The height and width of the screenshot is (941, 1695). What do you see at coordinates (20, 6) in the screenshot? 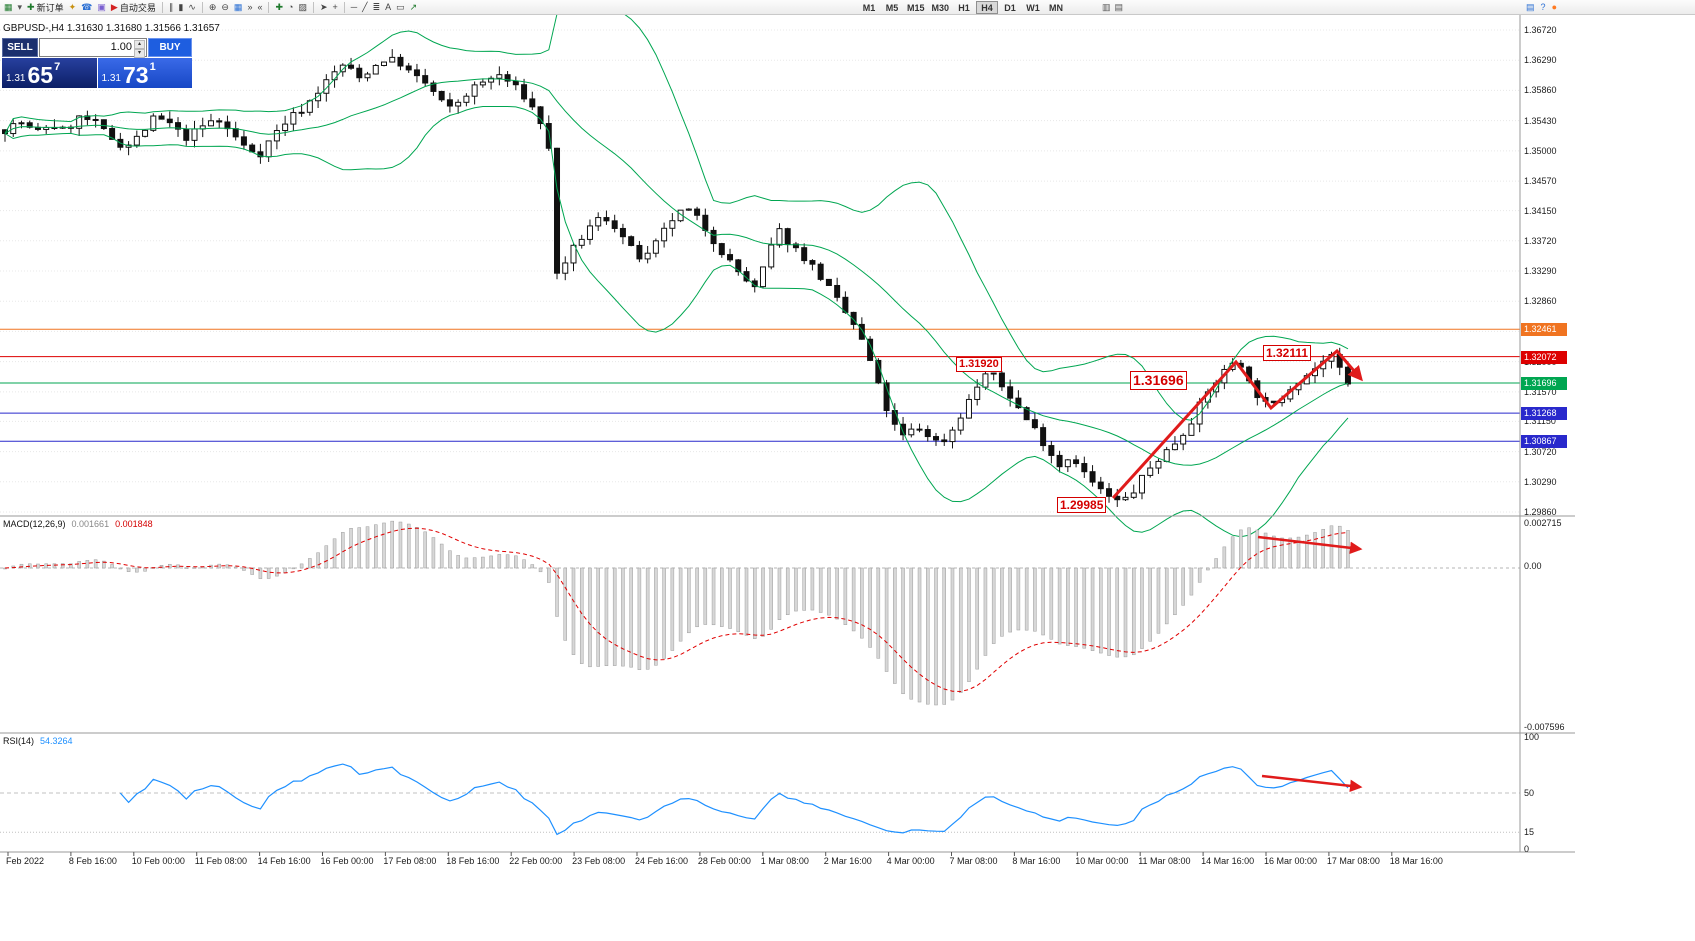
I see `chart-profiles-icon: ▾` at bounding box center [20, 6].